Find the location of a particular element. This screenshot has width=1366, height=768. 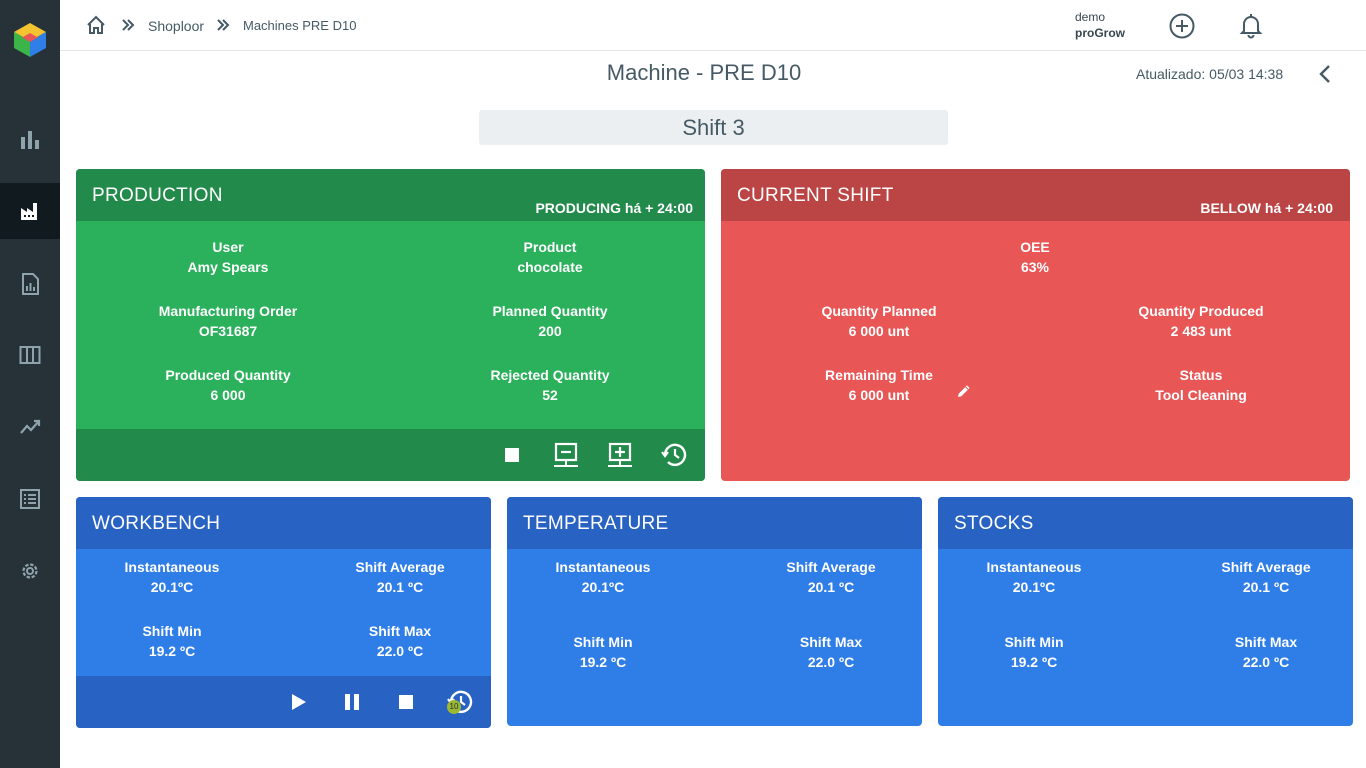

history-icon is located at coordinates (674, 455).